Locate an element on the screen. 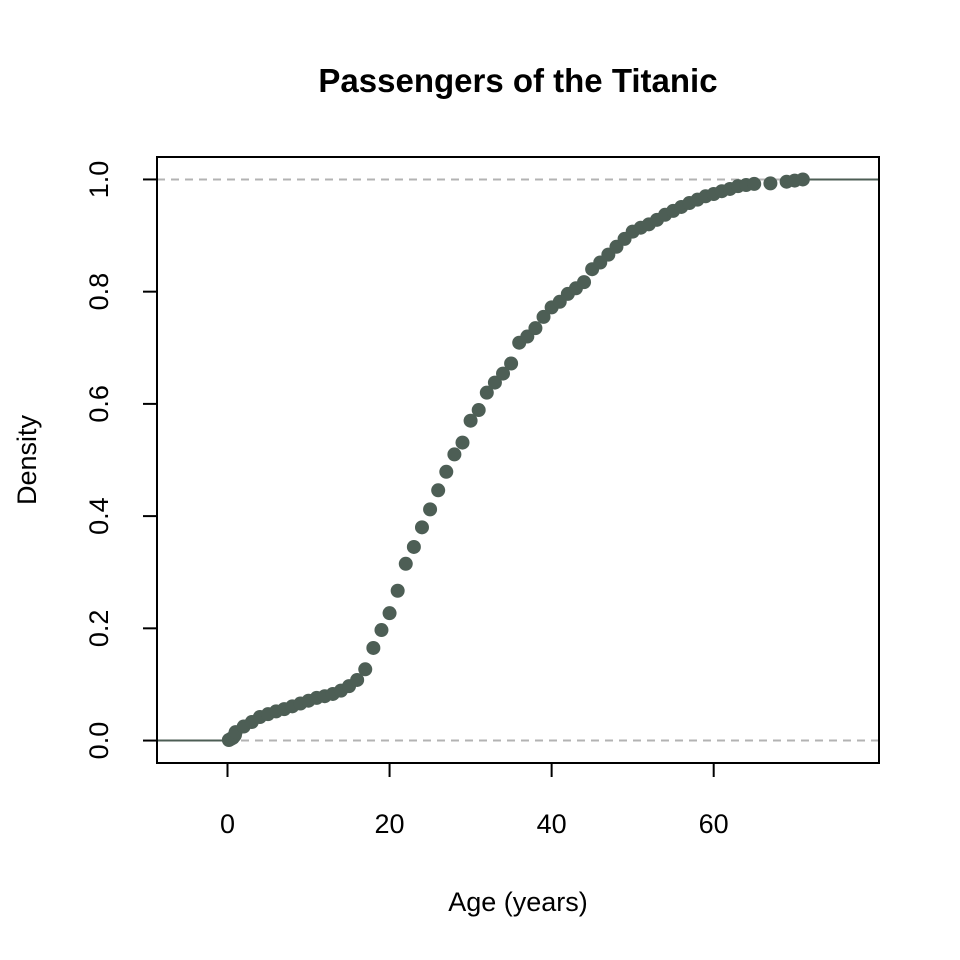 Image resolution: width=960 pixels, height=960 pixels. y-tick-label: 0.6 is located at coordinates (99, 404).